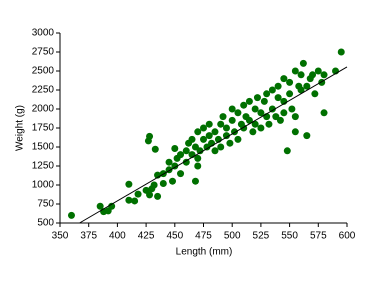  What do you see at coordinates (289, 236) in the screenshot?
I see `x-tick-label: 550` at bounding box center [289, 236].